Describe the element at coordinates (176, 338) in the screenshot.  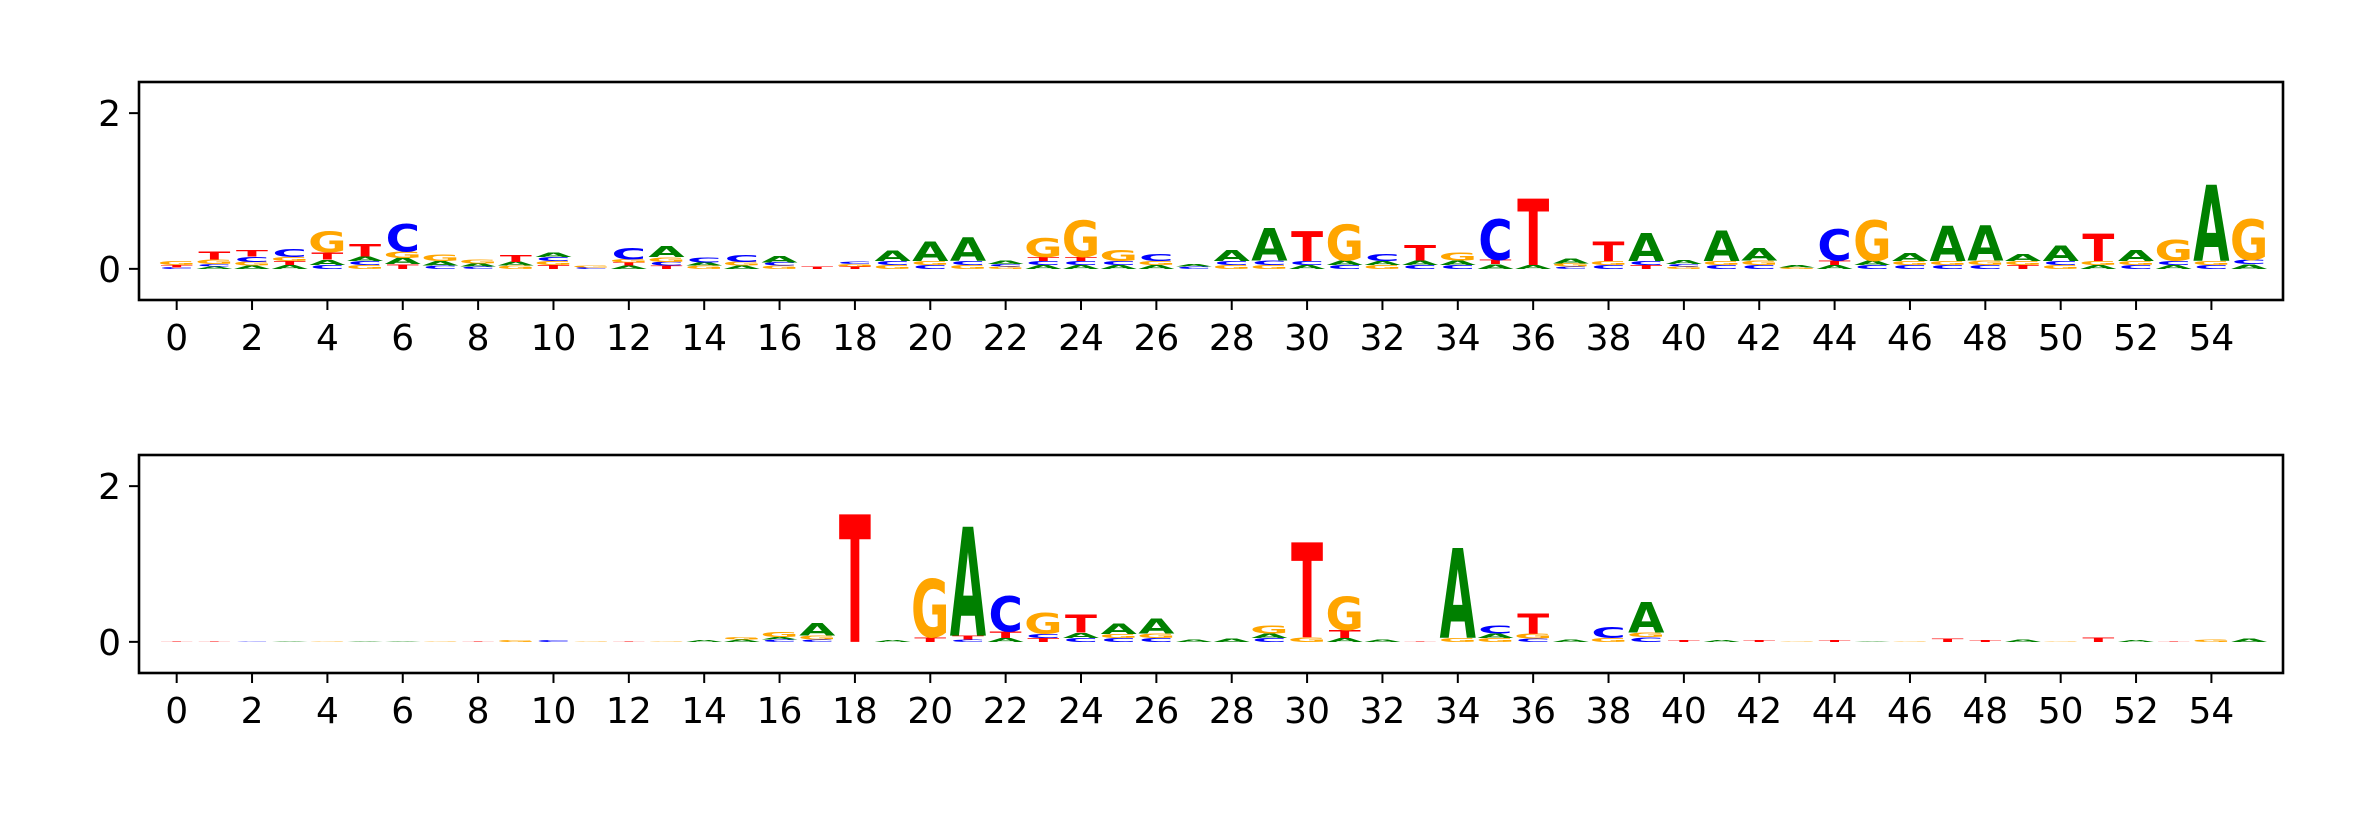
I see `x-tick-label: 0` at that location.